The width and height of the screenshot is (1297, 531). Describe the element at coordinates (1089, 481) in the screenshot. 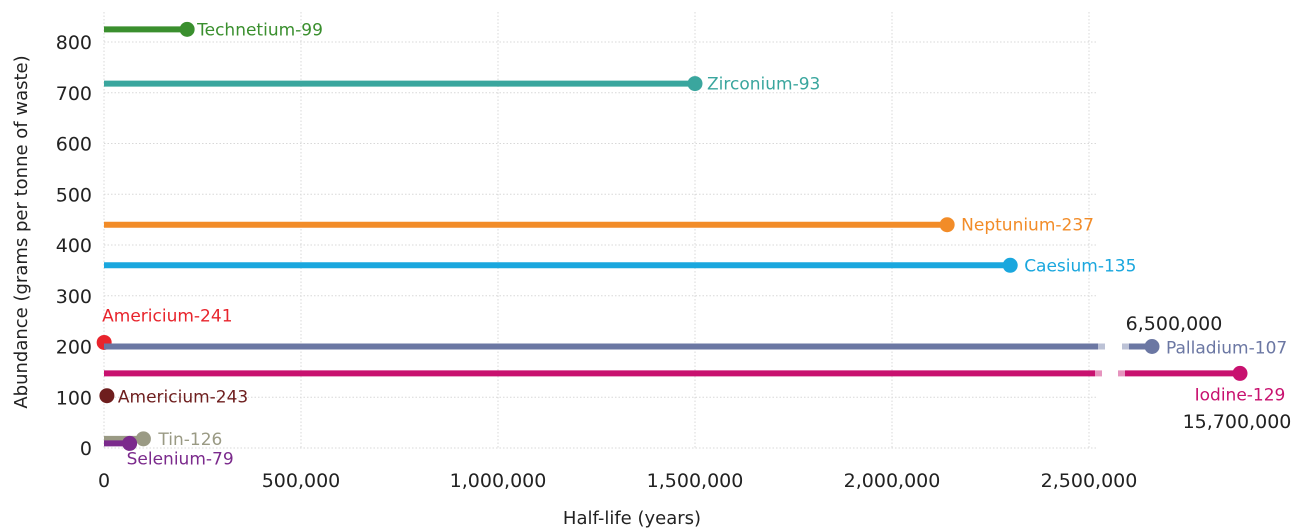

I see `x-tick-label: 2,500,000` at that location.